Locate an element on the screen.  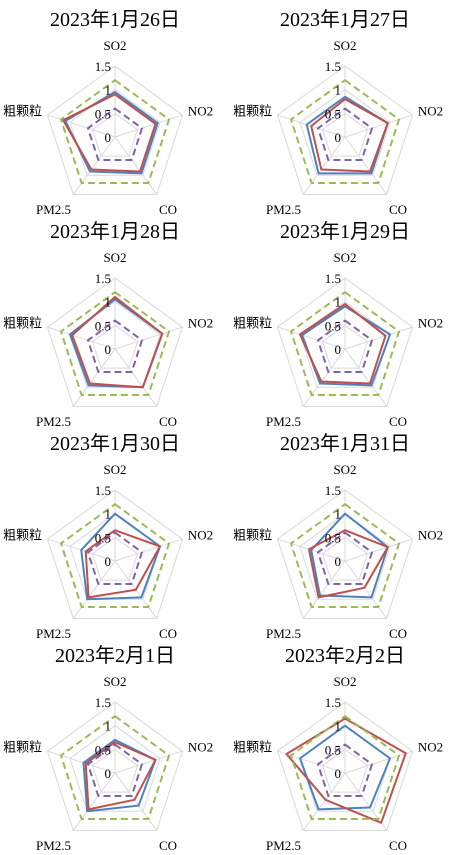
chart-title: 2023年1月30日 is located at coordinates (115, 443).